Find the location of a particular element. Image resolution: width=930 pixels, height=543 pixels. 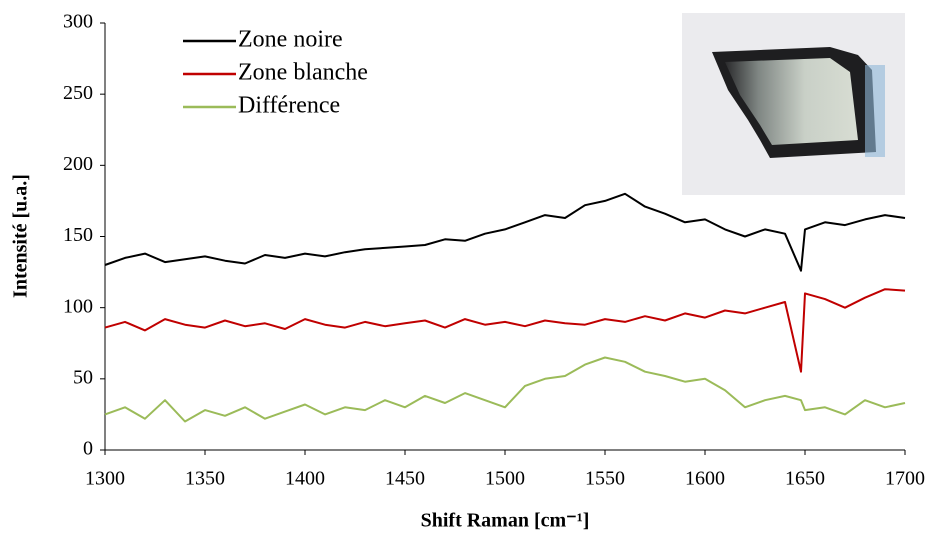

x-tick-label: 1550 is located at coordinates (605, 479).